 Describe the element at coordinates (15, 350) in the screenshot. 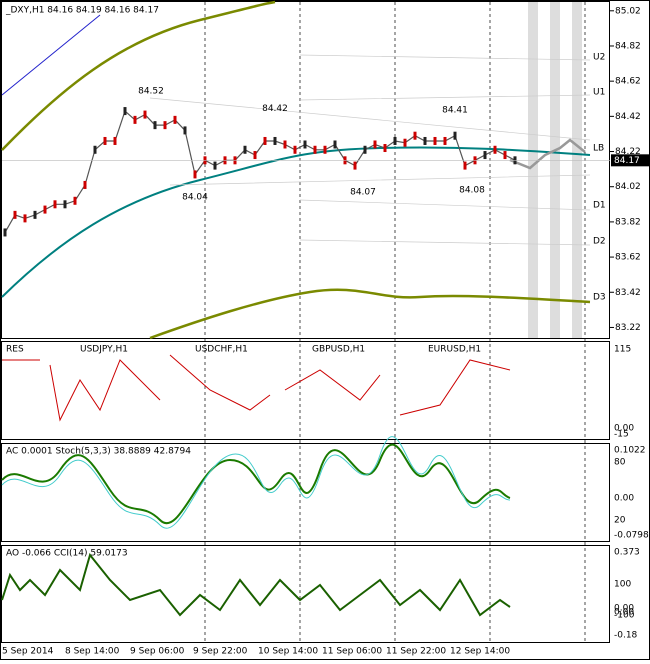

I see `pane-title: RES` at that location.